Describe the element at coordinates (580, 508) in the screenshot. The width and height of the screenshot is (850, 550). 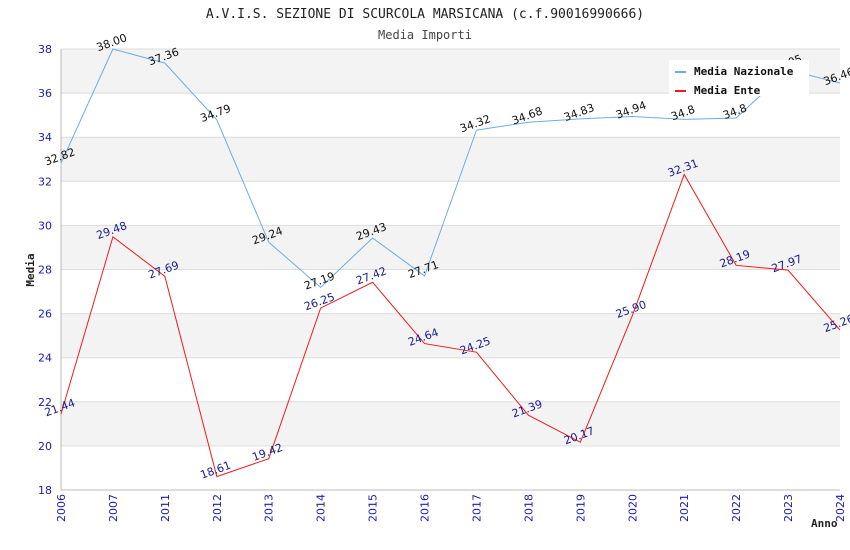
I see `x-tick-label: 2019` at that location.